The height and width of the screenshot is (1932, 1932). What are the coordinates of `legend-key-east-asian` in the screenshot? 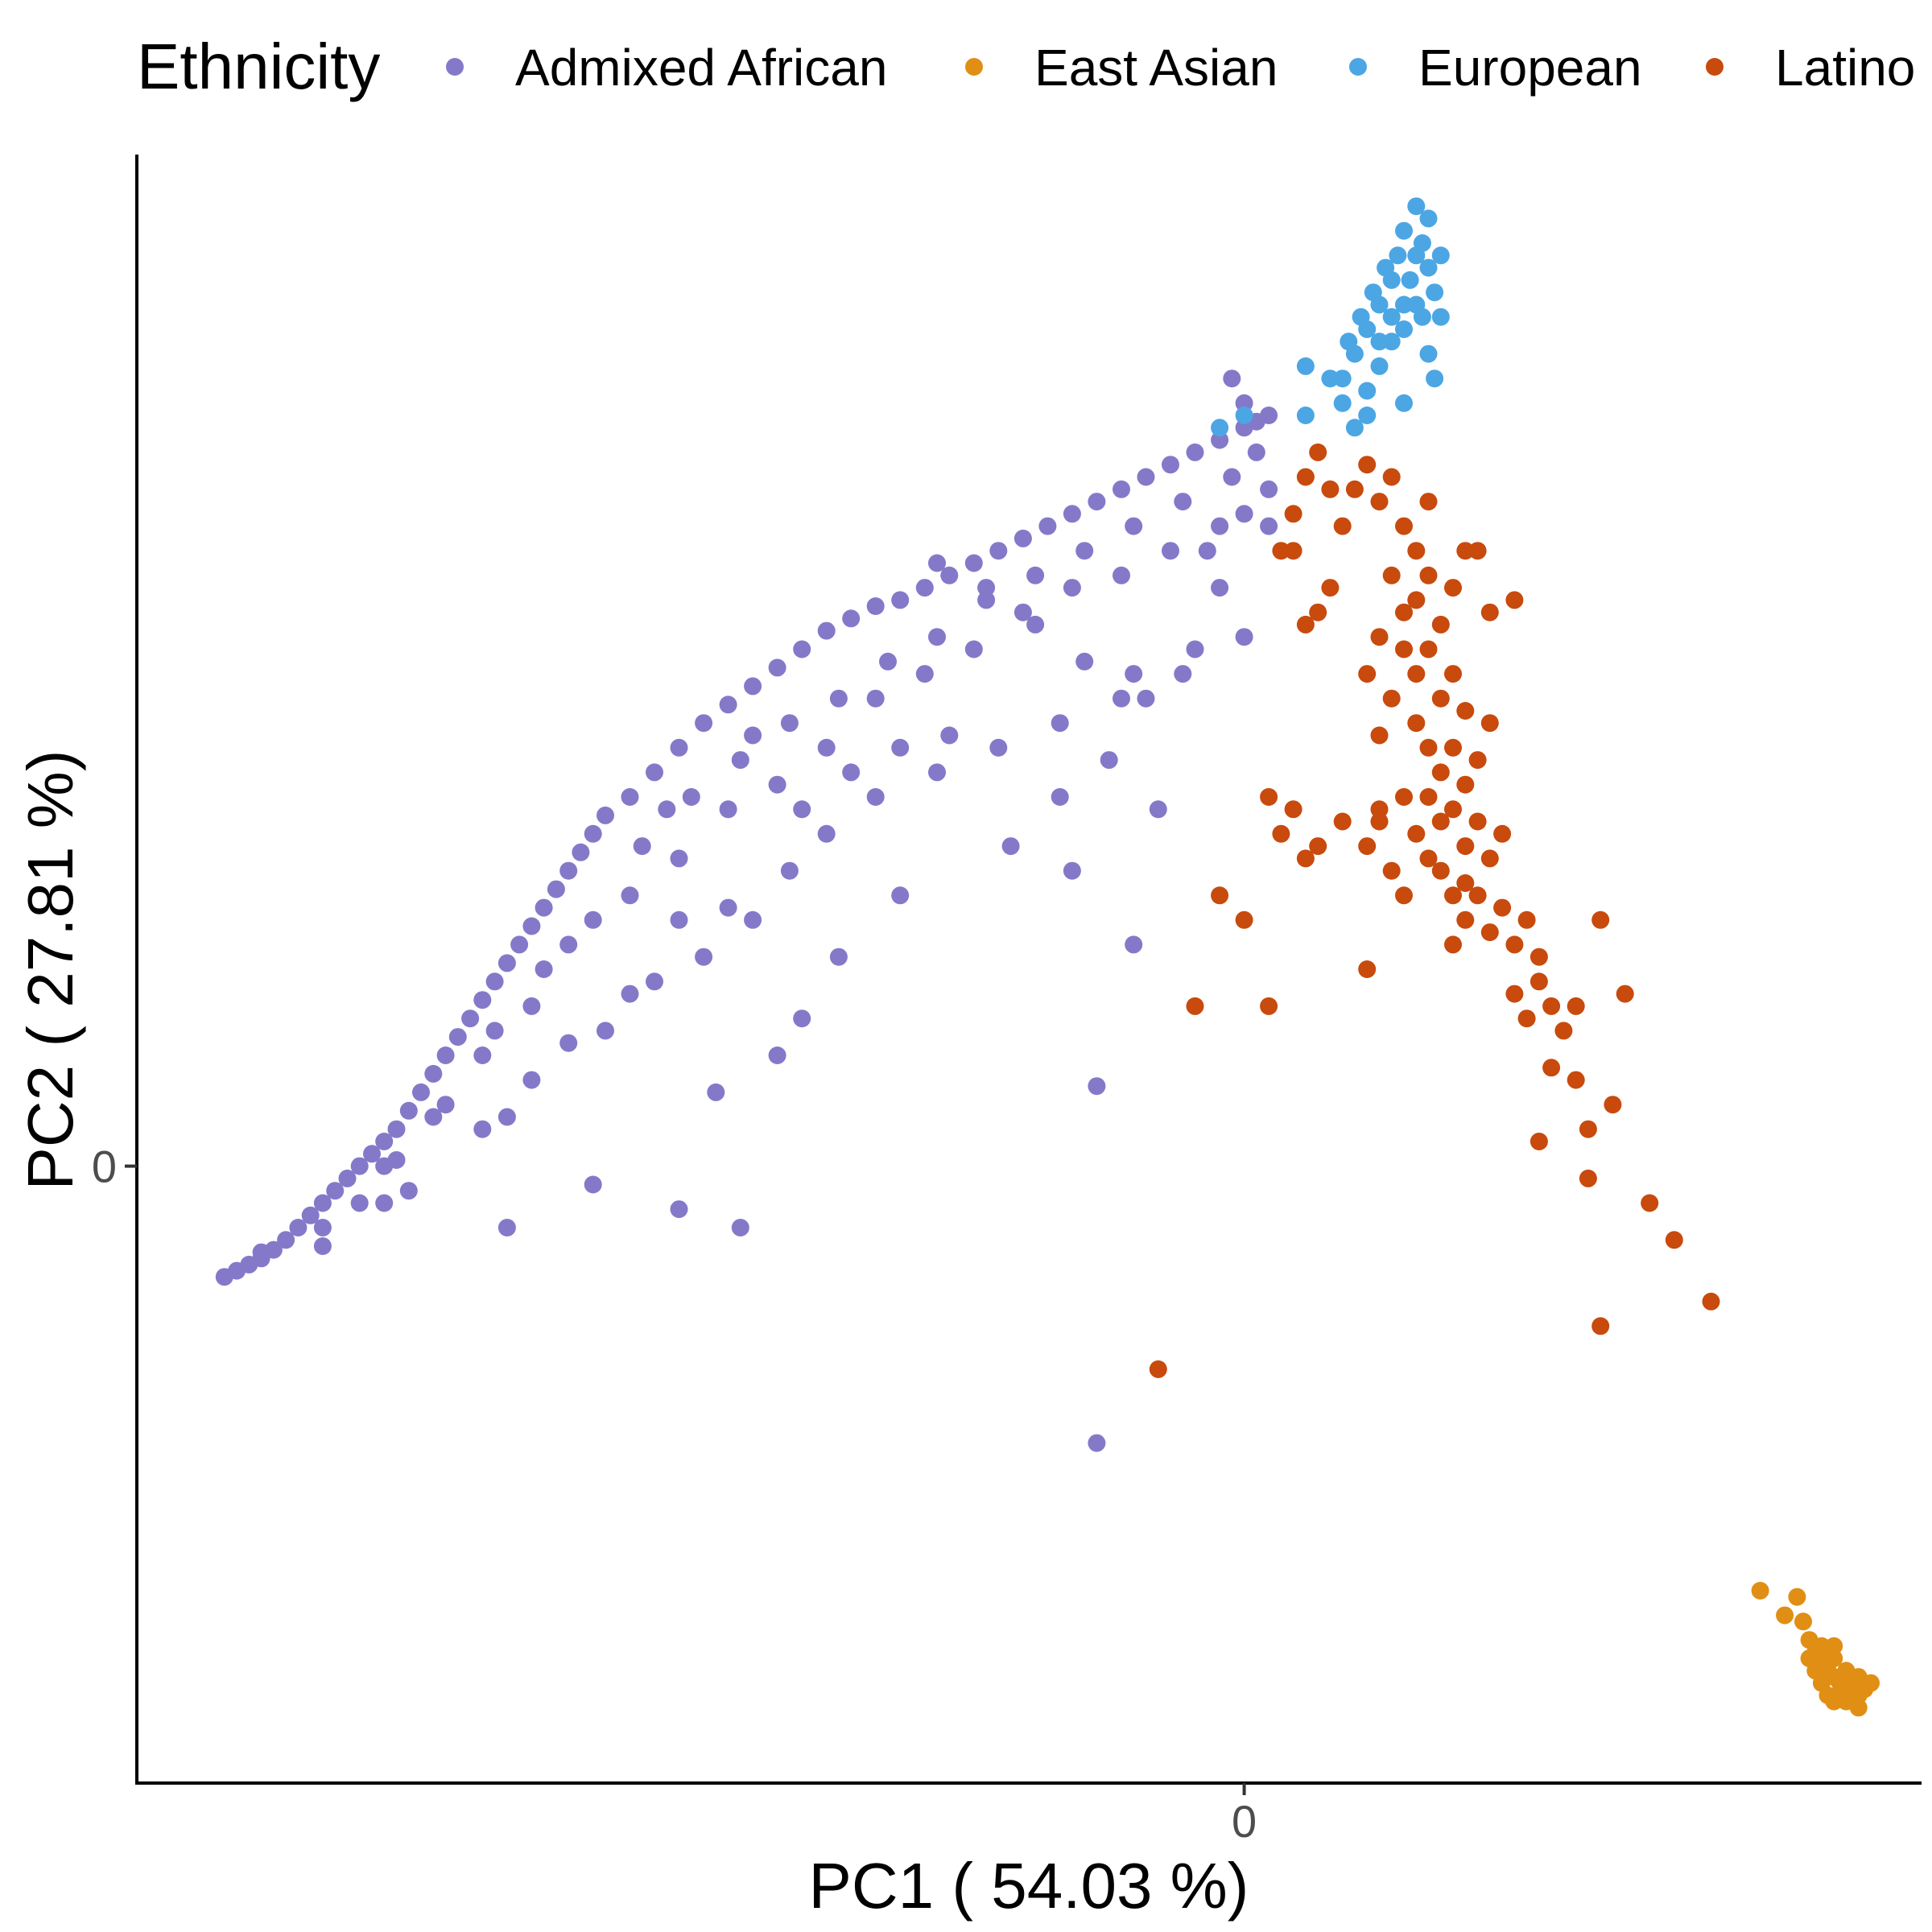 It's located at (974, 67).